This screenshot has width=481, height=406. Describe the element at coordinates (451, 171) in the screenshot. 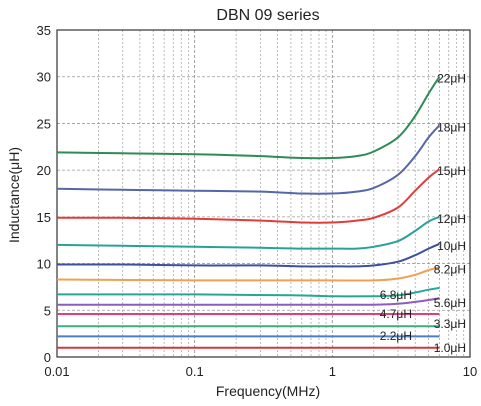

I see `series-label: 15μH` at that location.